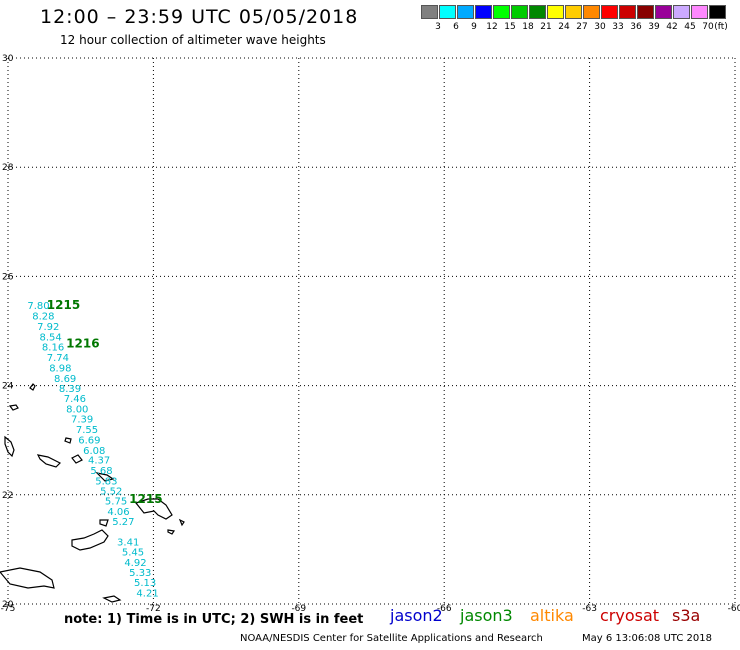 This screenshot has width=740, height=650. Describe the element at coordinates (474, 27) in the screenshot. I see `legend-label: 9` at that location.